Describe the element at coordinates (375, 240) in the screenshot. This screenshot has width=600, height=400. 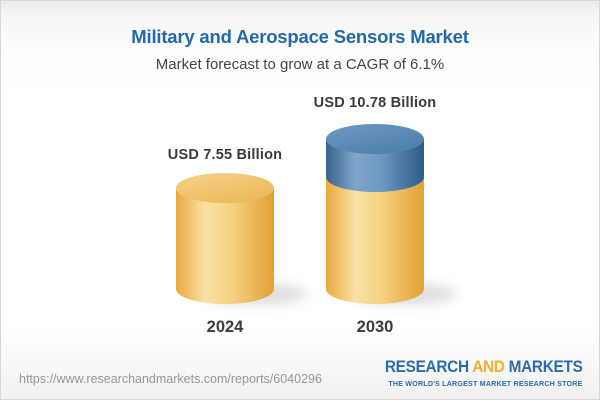
I see `bar-2030-base-segment` at that location.